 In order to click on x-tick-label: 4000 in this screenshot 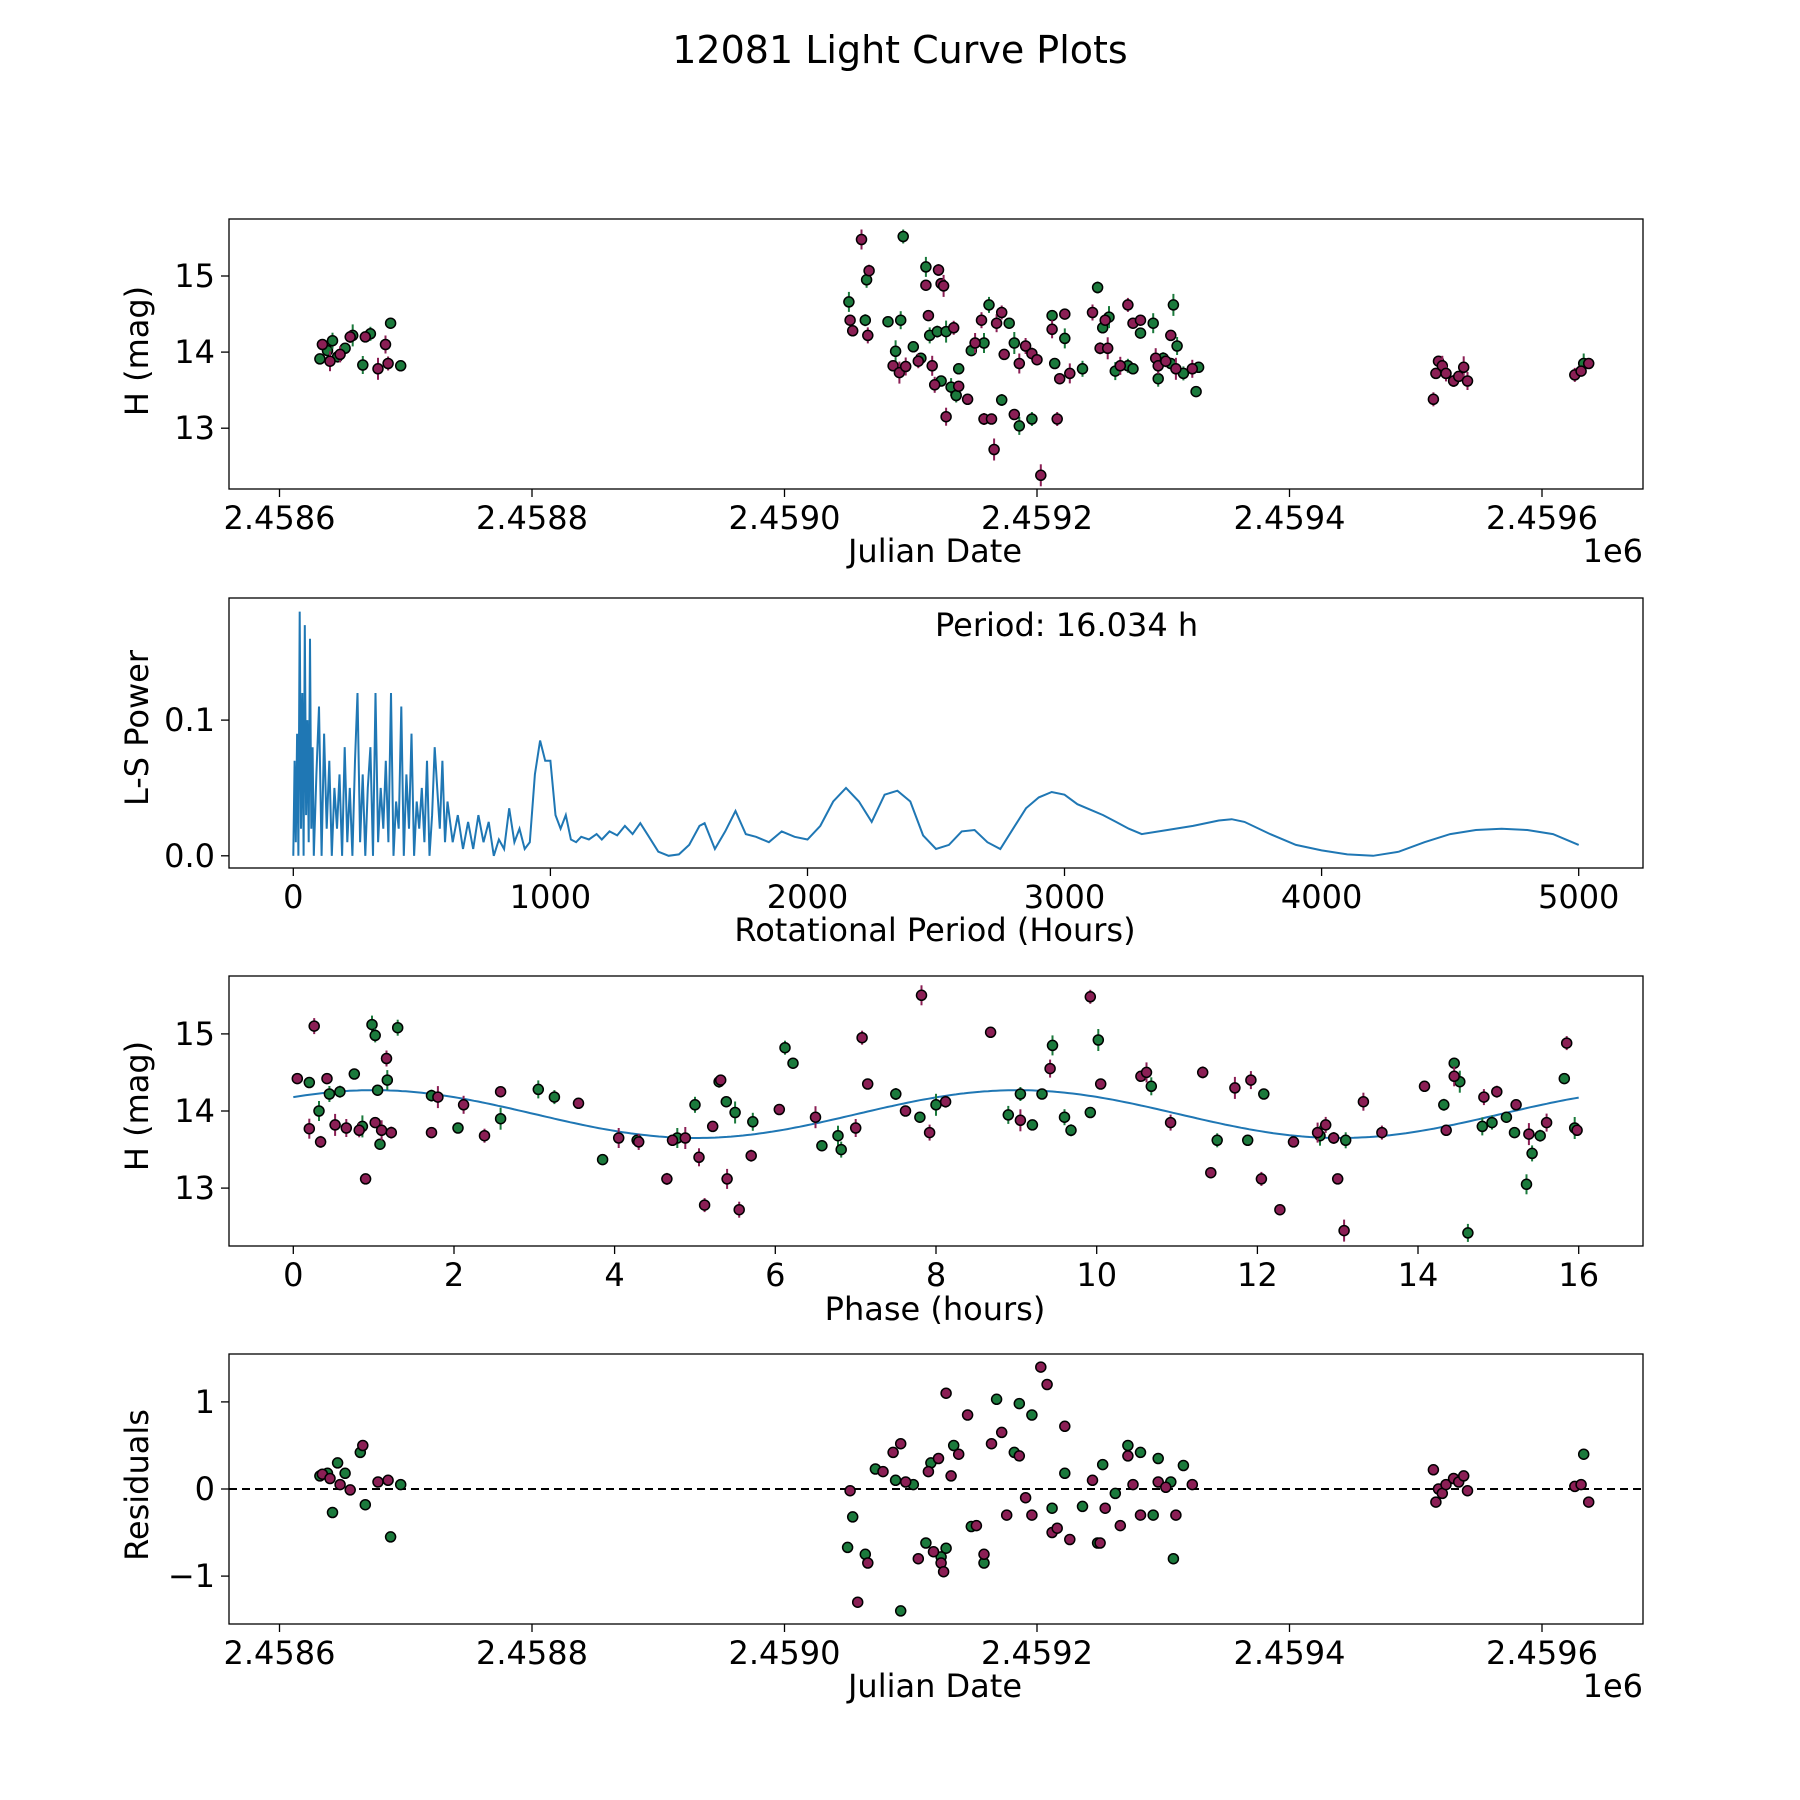, I will do `click(1321, 897)`.